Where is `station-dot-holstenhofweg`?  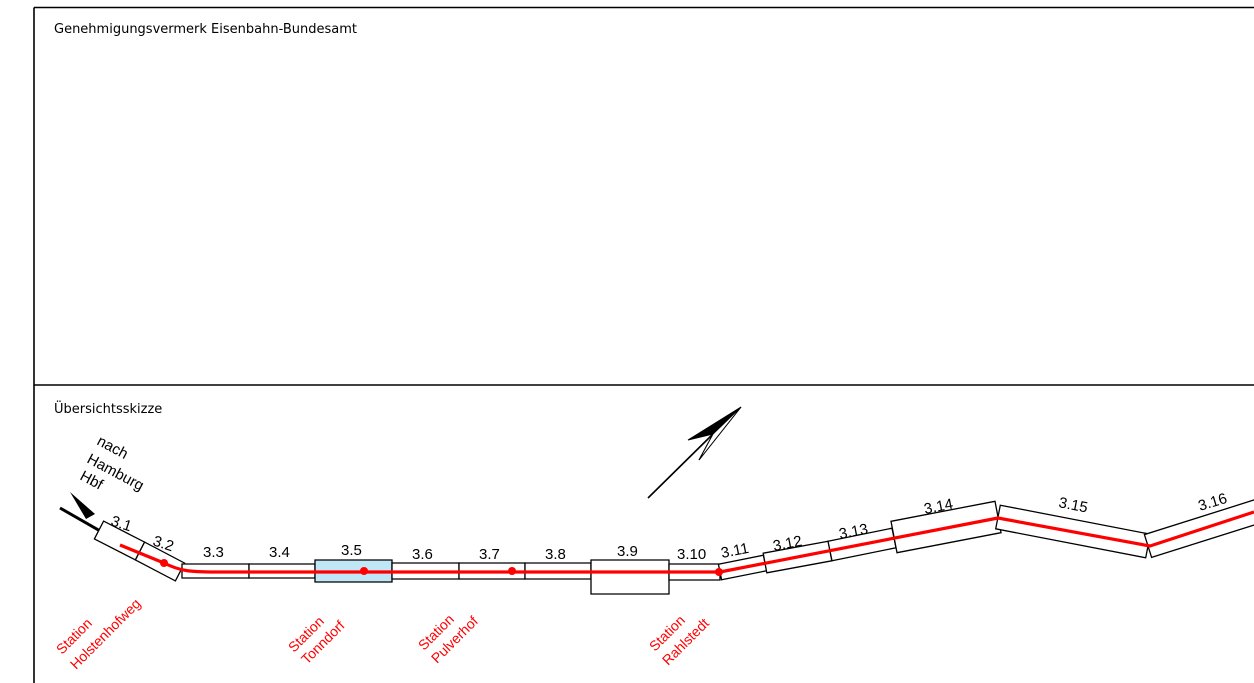 station-dot-holstenhofweg is located at coordinates (164, 563).